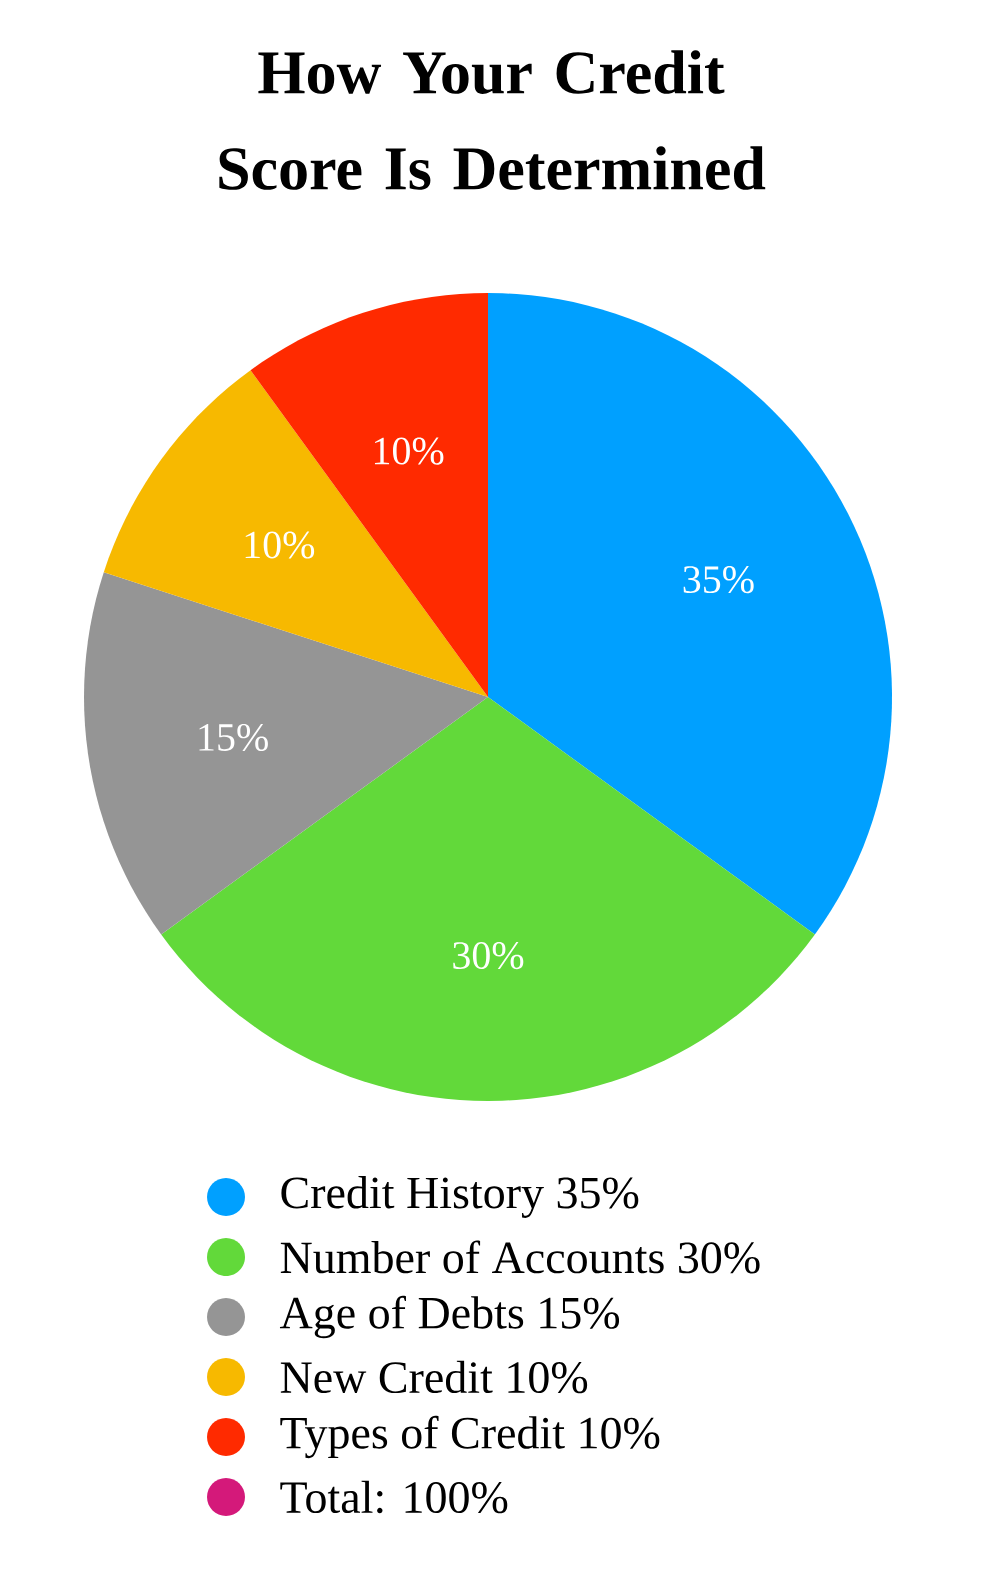 The height and width of the screenshot is (1581, 982). I want to click on legend-label: Credit History 35%, so click(460, 1197).